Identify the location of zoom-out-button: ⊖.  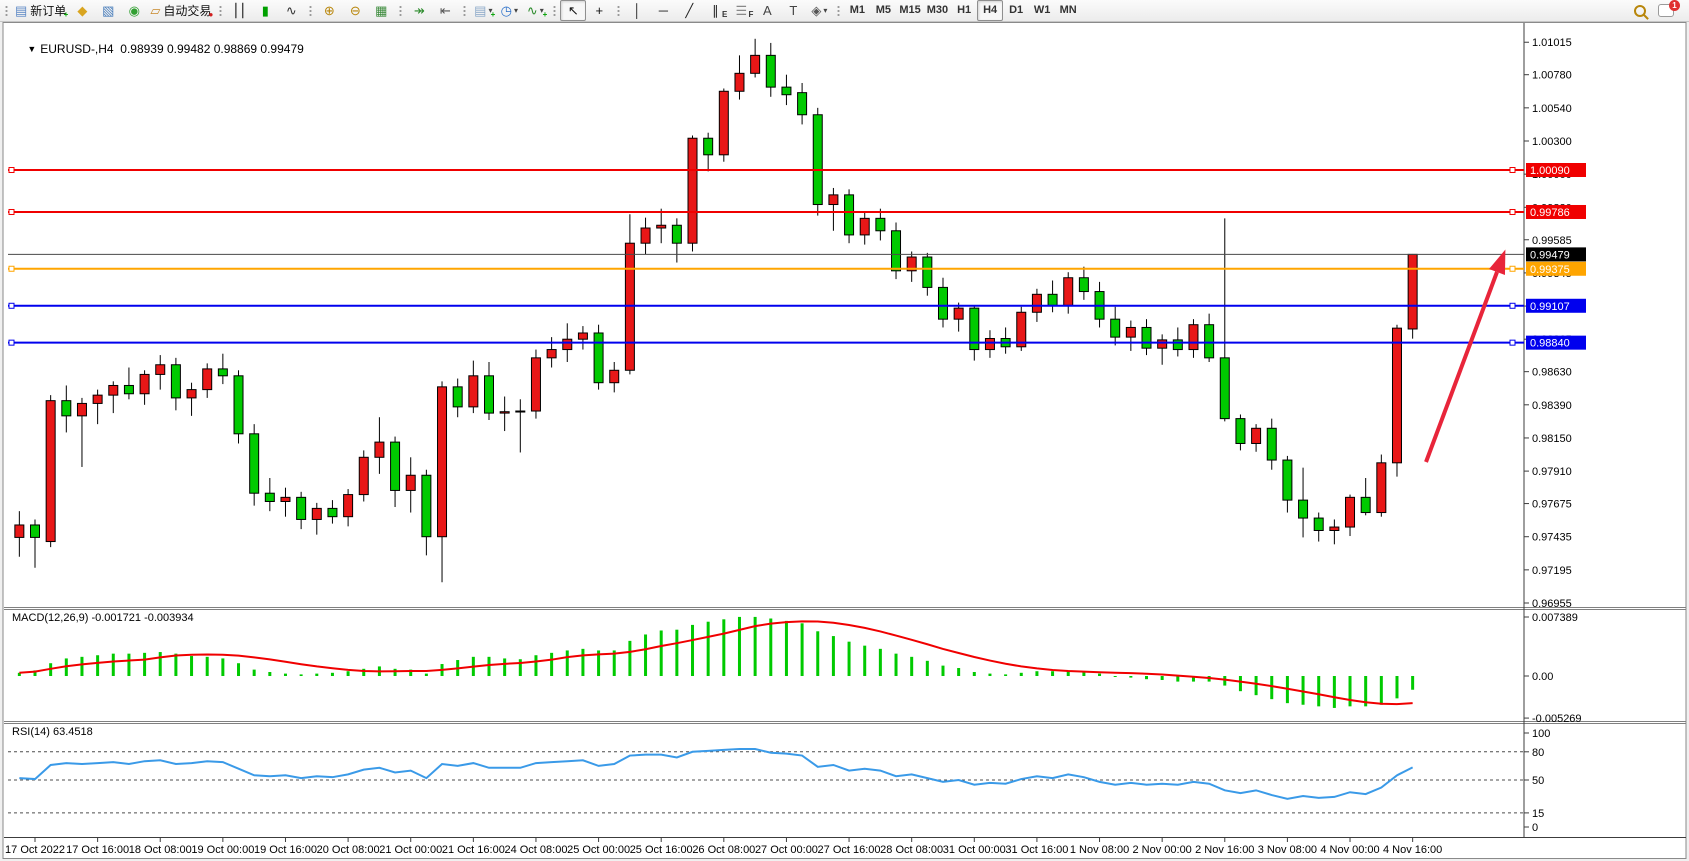
(355, 10).